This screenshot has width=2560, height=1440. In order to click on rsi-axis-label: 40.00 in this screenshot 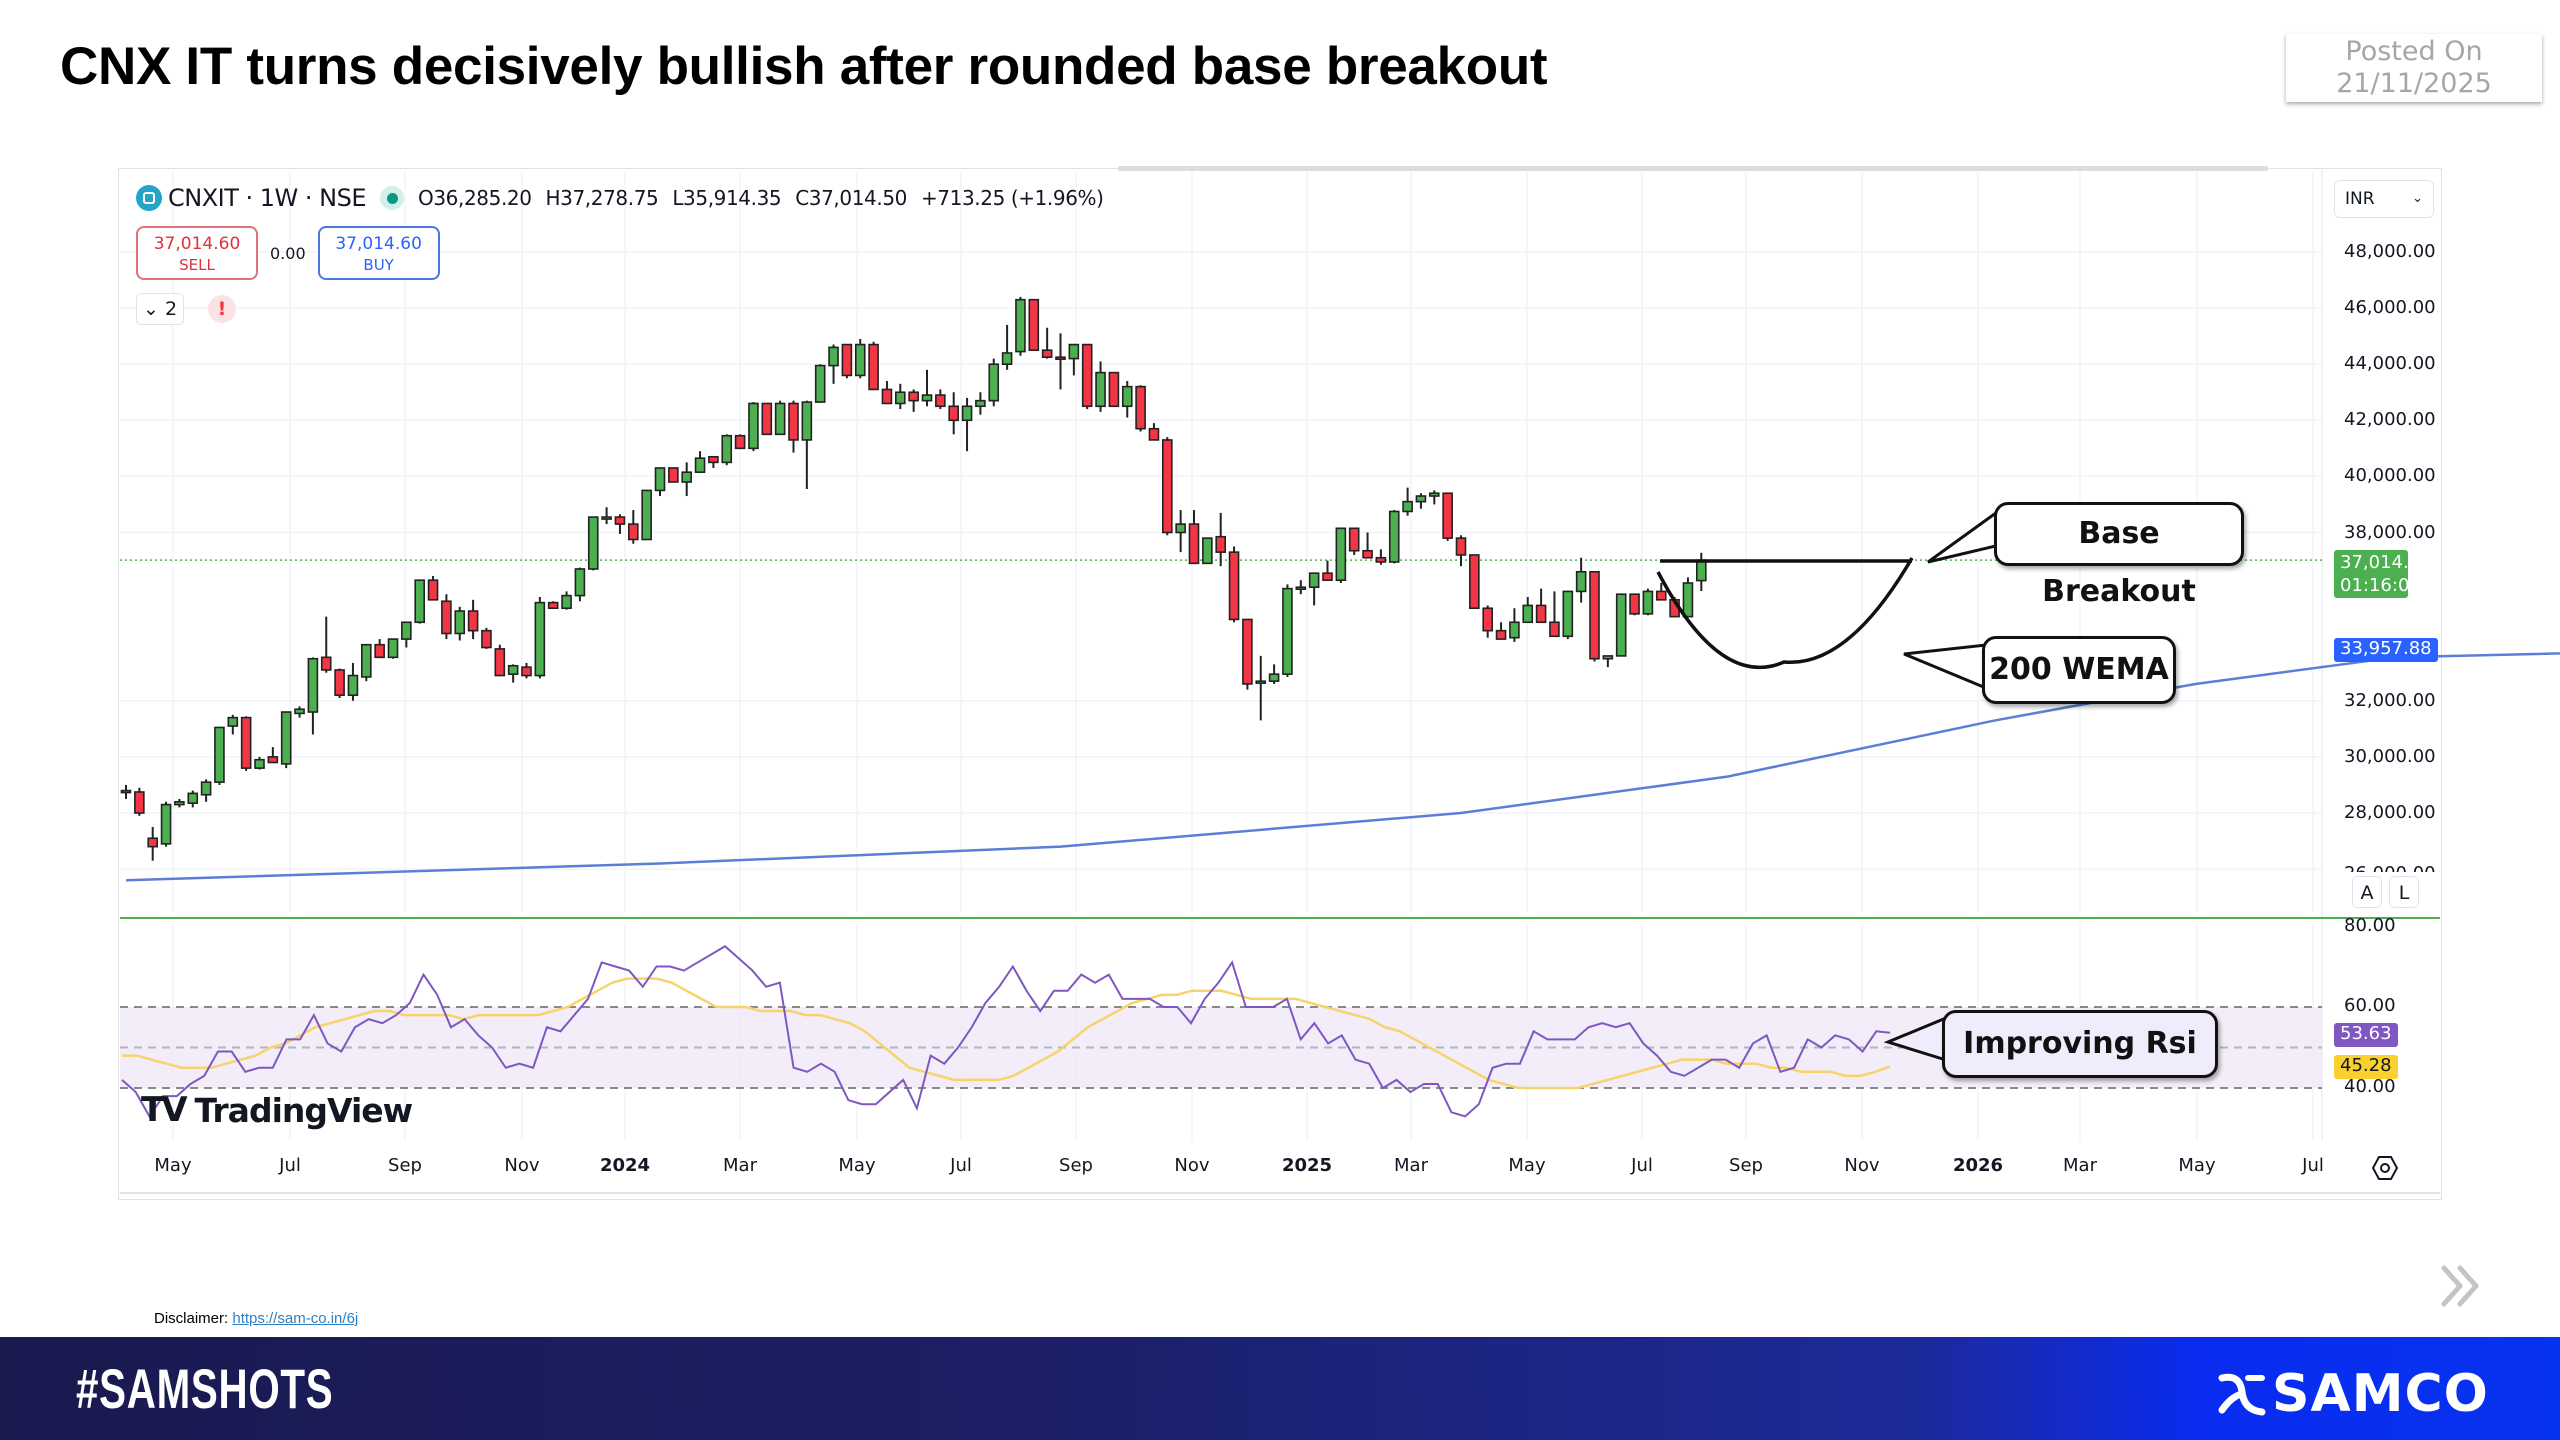, I will do `click(2370, 1086)`.